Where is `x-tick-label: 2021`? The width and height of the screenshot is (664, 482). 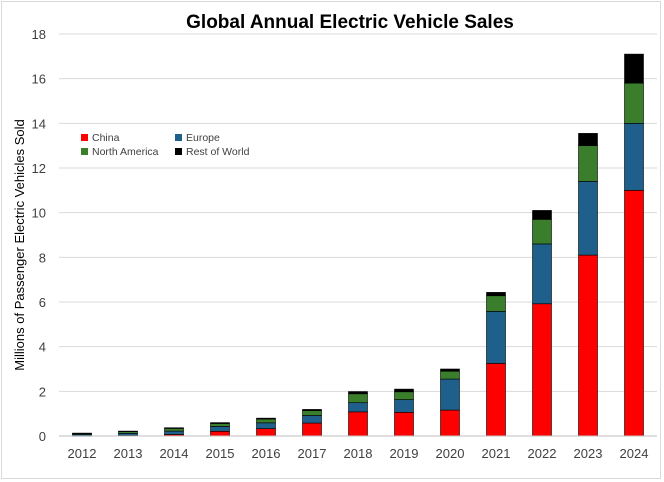
x-tick-label: 2021 is located at coordinates (496, 453).